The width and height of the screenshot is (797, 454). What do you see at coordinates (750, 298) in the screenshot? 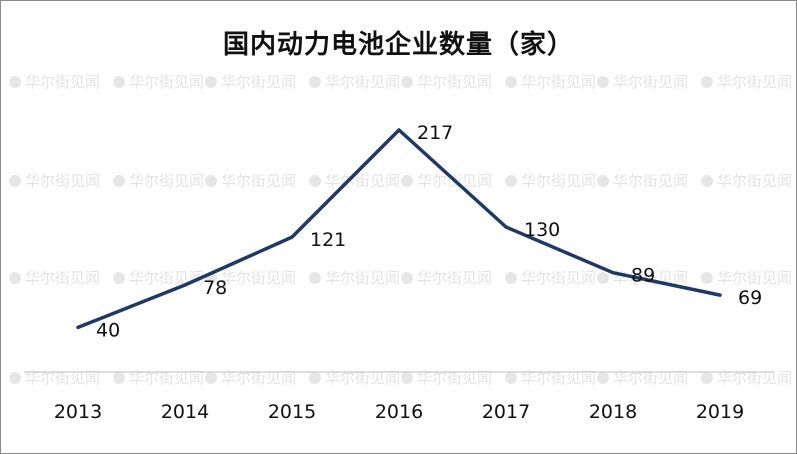
I see `data-label-2019: 69` at bounding box center [750, 298].